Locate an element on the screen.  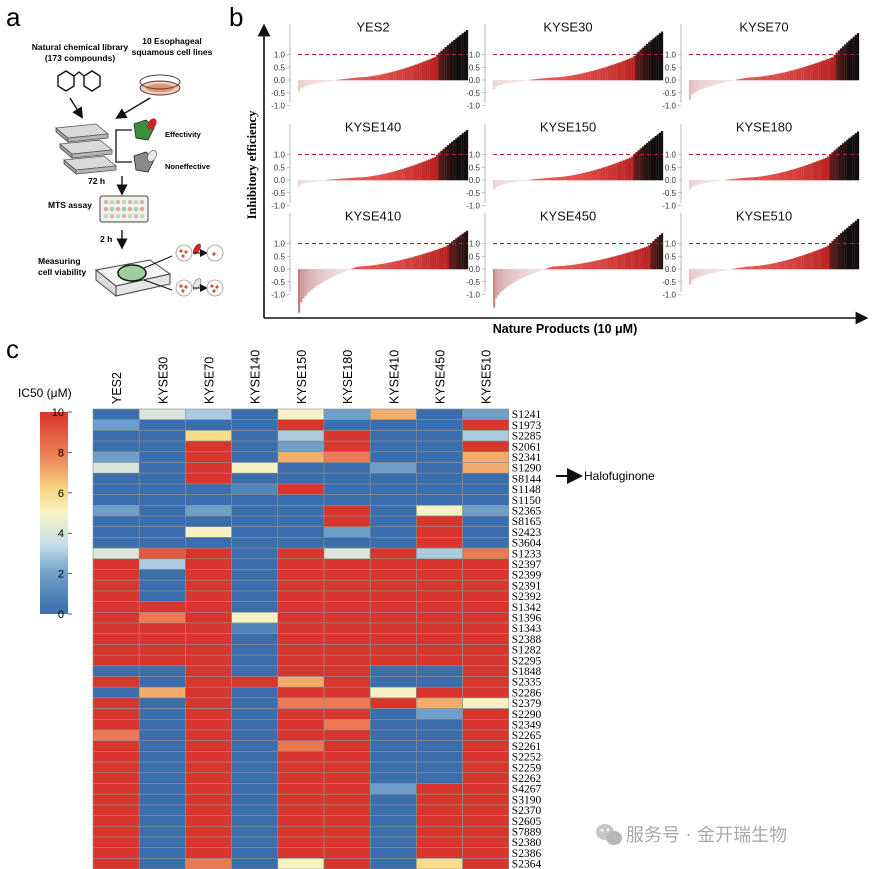
subplot-title: YES2 is located at coordinates (372, 27).